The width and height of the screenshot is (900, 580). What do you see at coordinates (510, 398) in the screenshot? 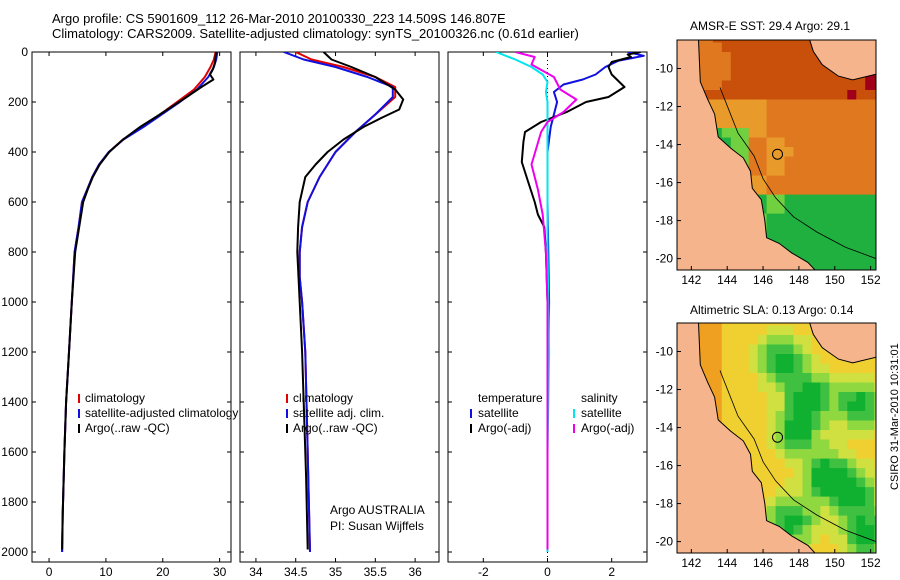
I see `legend-group-heading: temperature` at bounding box center [510, 398].